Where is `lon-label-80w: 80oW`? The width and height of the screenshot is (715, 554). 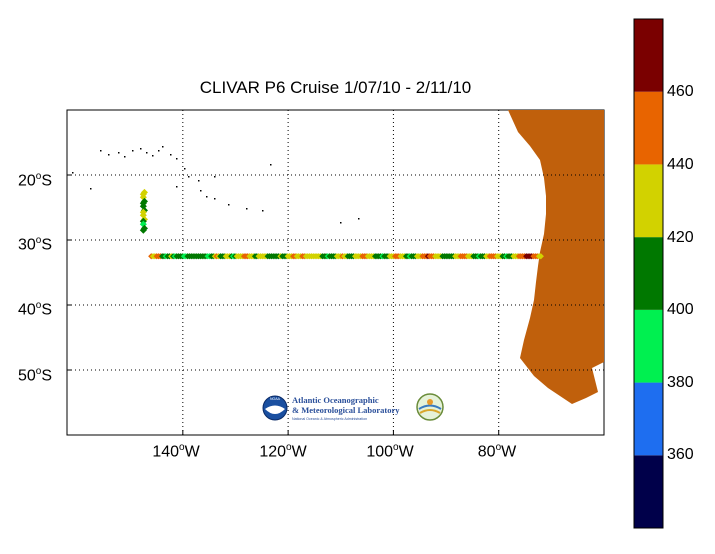 lon-label-80w: 80oW is located at coordinates (497, 451).